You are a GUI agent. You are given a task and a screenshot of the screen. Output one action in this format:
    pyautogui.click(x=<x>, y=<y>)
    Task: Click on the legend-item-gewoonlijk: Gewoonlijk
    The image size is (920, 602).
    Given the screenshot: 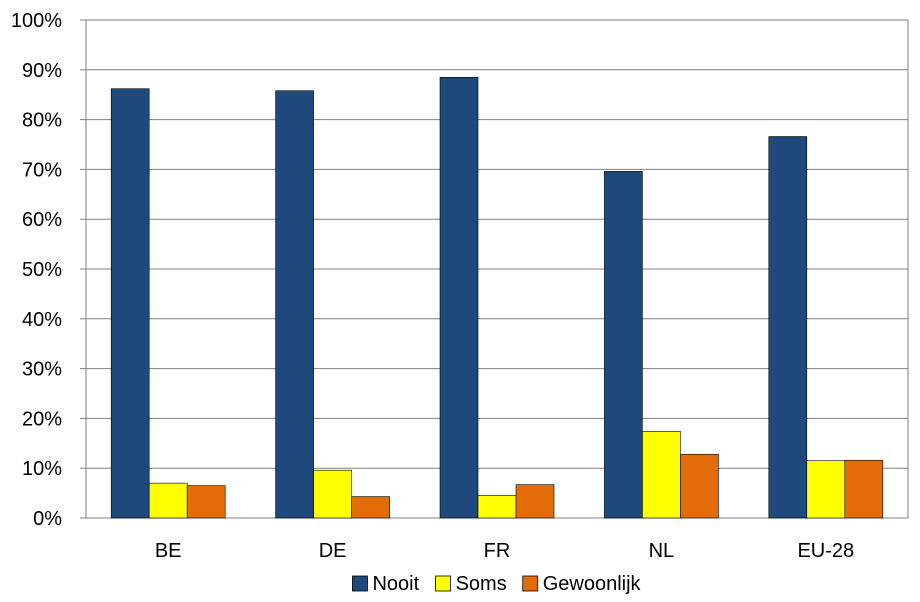 What is the action you would take?
    pyautogui.click(x=582, y=584)
    